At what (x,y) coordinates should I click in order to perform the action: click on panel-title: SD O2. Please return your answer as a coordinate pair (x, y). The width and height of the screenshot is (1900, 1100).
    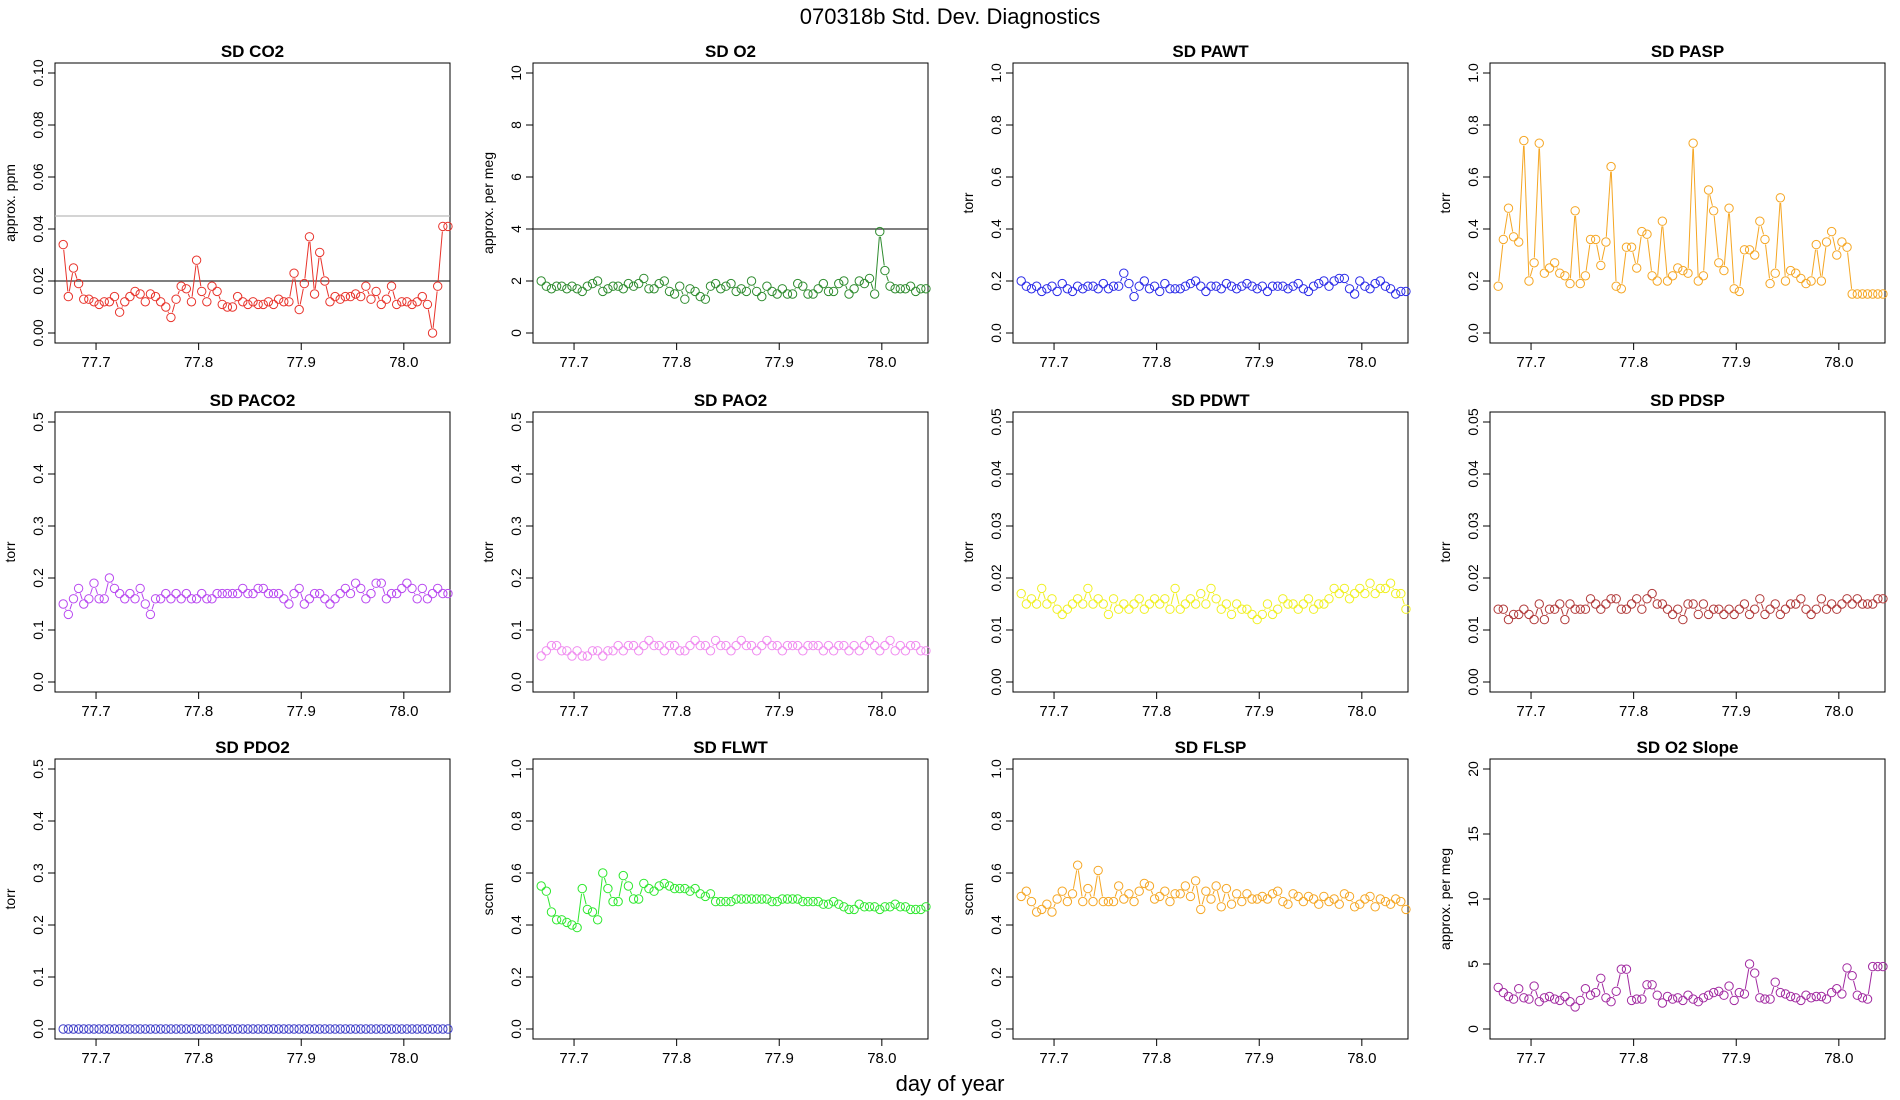
    Looking at the image, I should click on (730, 51).